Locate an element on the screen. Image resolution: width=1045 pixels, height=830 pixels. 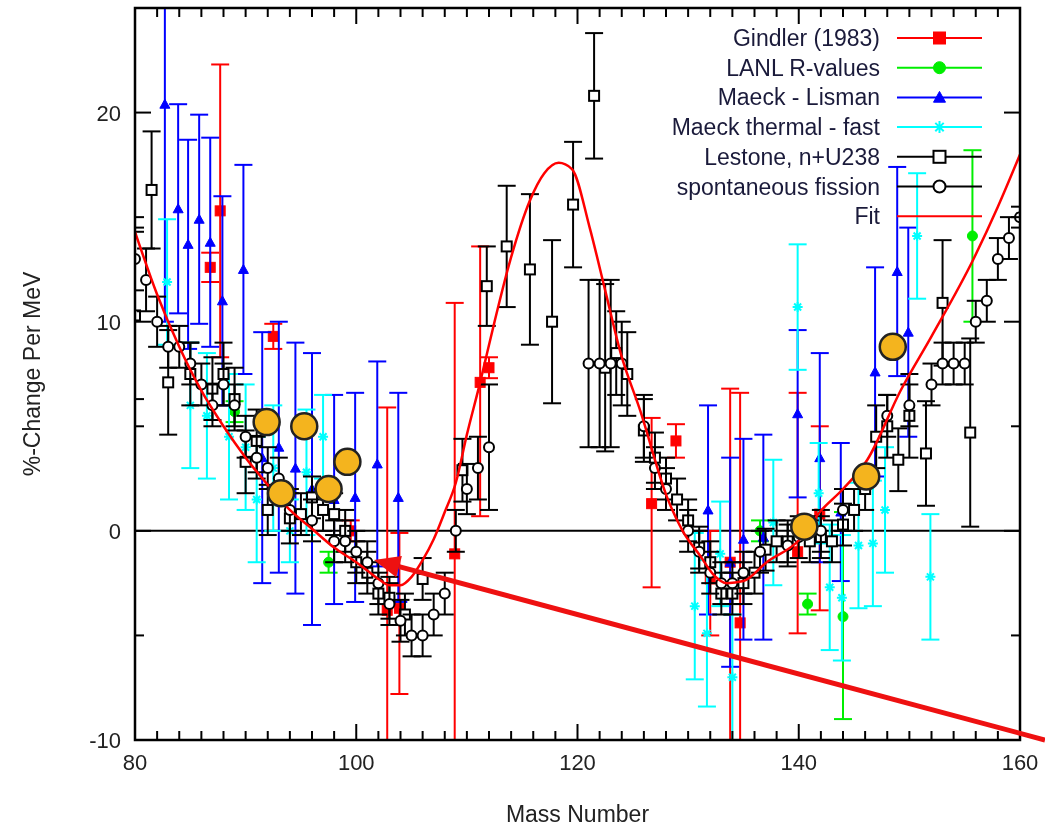
legend-label: Fit is located at coordinates (867, 216).